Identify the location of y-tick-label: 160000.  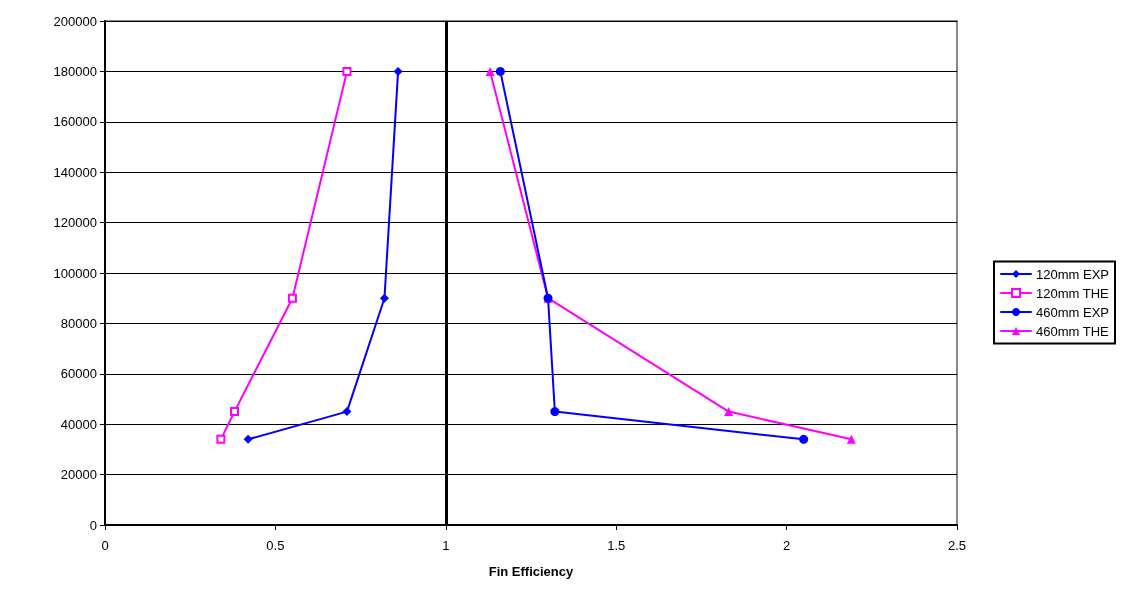
(75, 122).